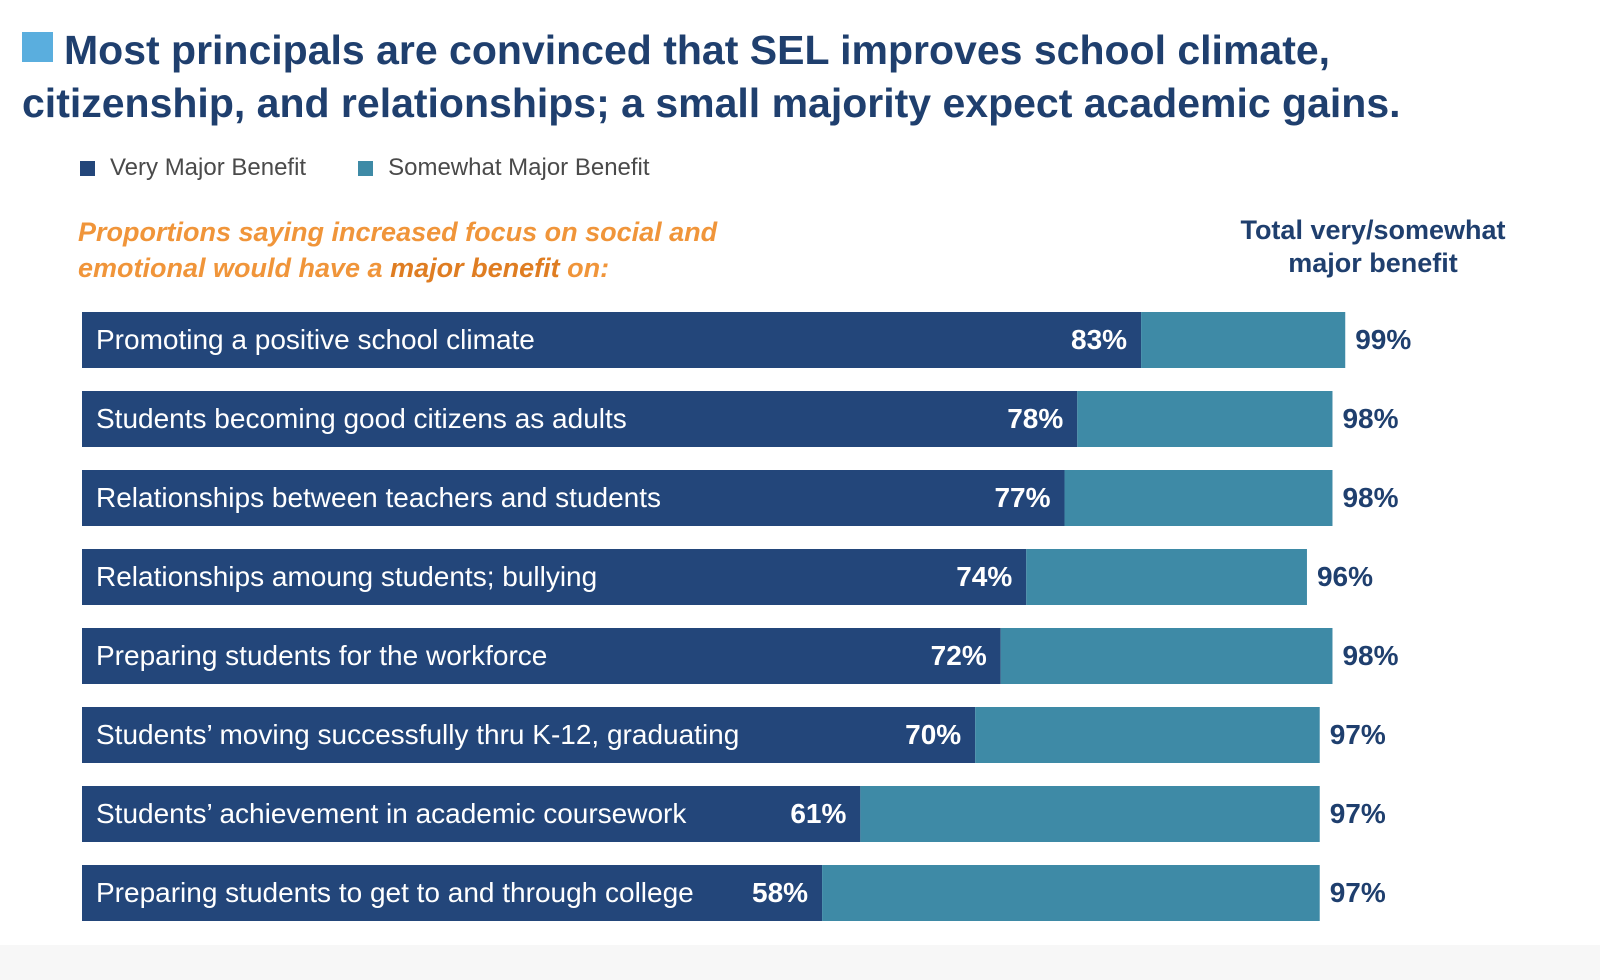  I want to click on data-label-total: 99%, so click(1383, 339).